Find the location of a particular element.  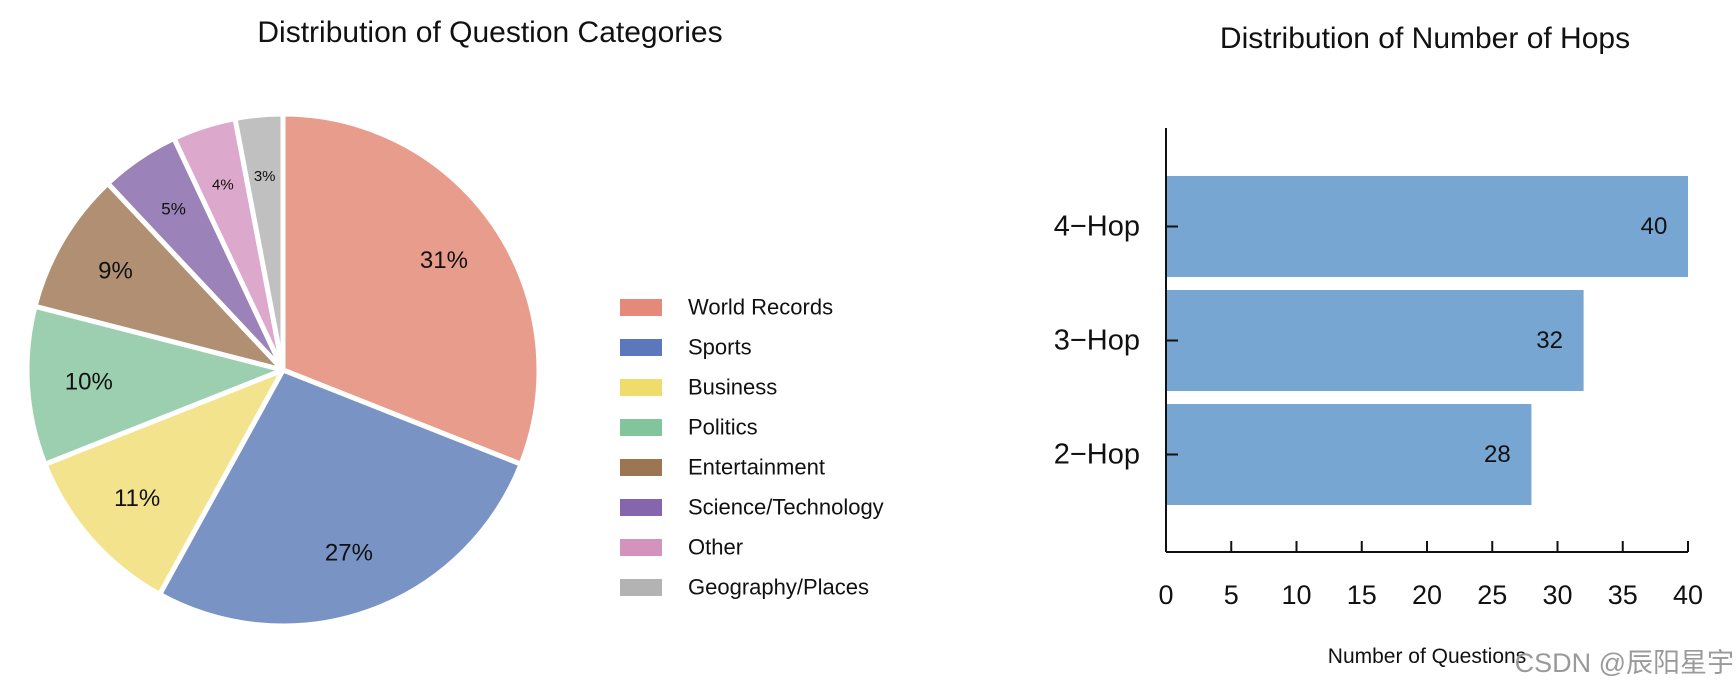

pie-label-science-technology: 5% is located at coordinates (173, 209).